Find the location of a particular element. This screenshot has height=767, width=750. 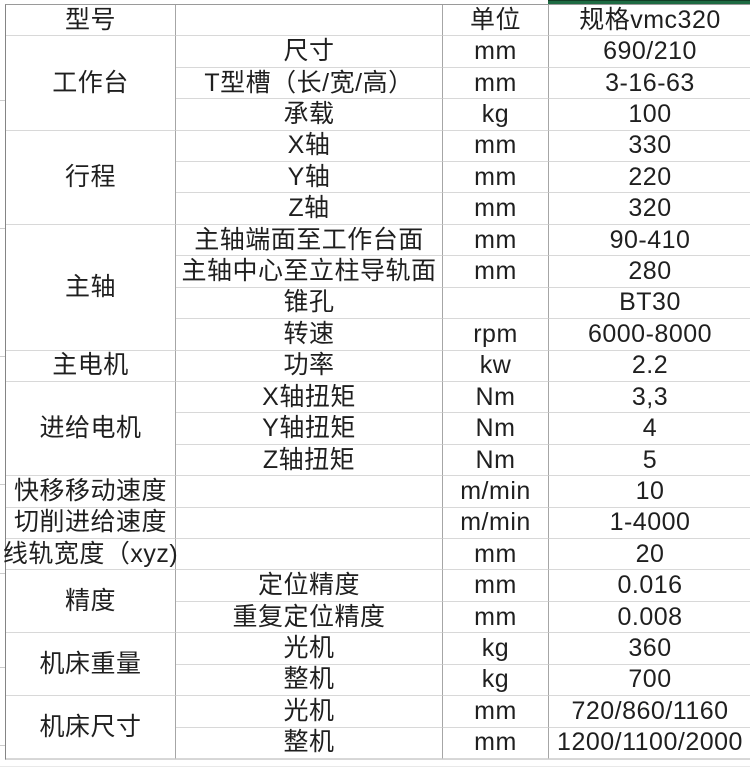

cell-item: 功率 is located at coordinates (309, 366).